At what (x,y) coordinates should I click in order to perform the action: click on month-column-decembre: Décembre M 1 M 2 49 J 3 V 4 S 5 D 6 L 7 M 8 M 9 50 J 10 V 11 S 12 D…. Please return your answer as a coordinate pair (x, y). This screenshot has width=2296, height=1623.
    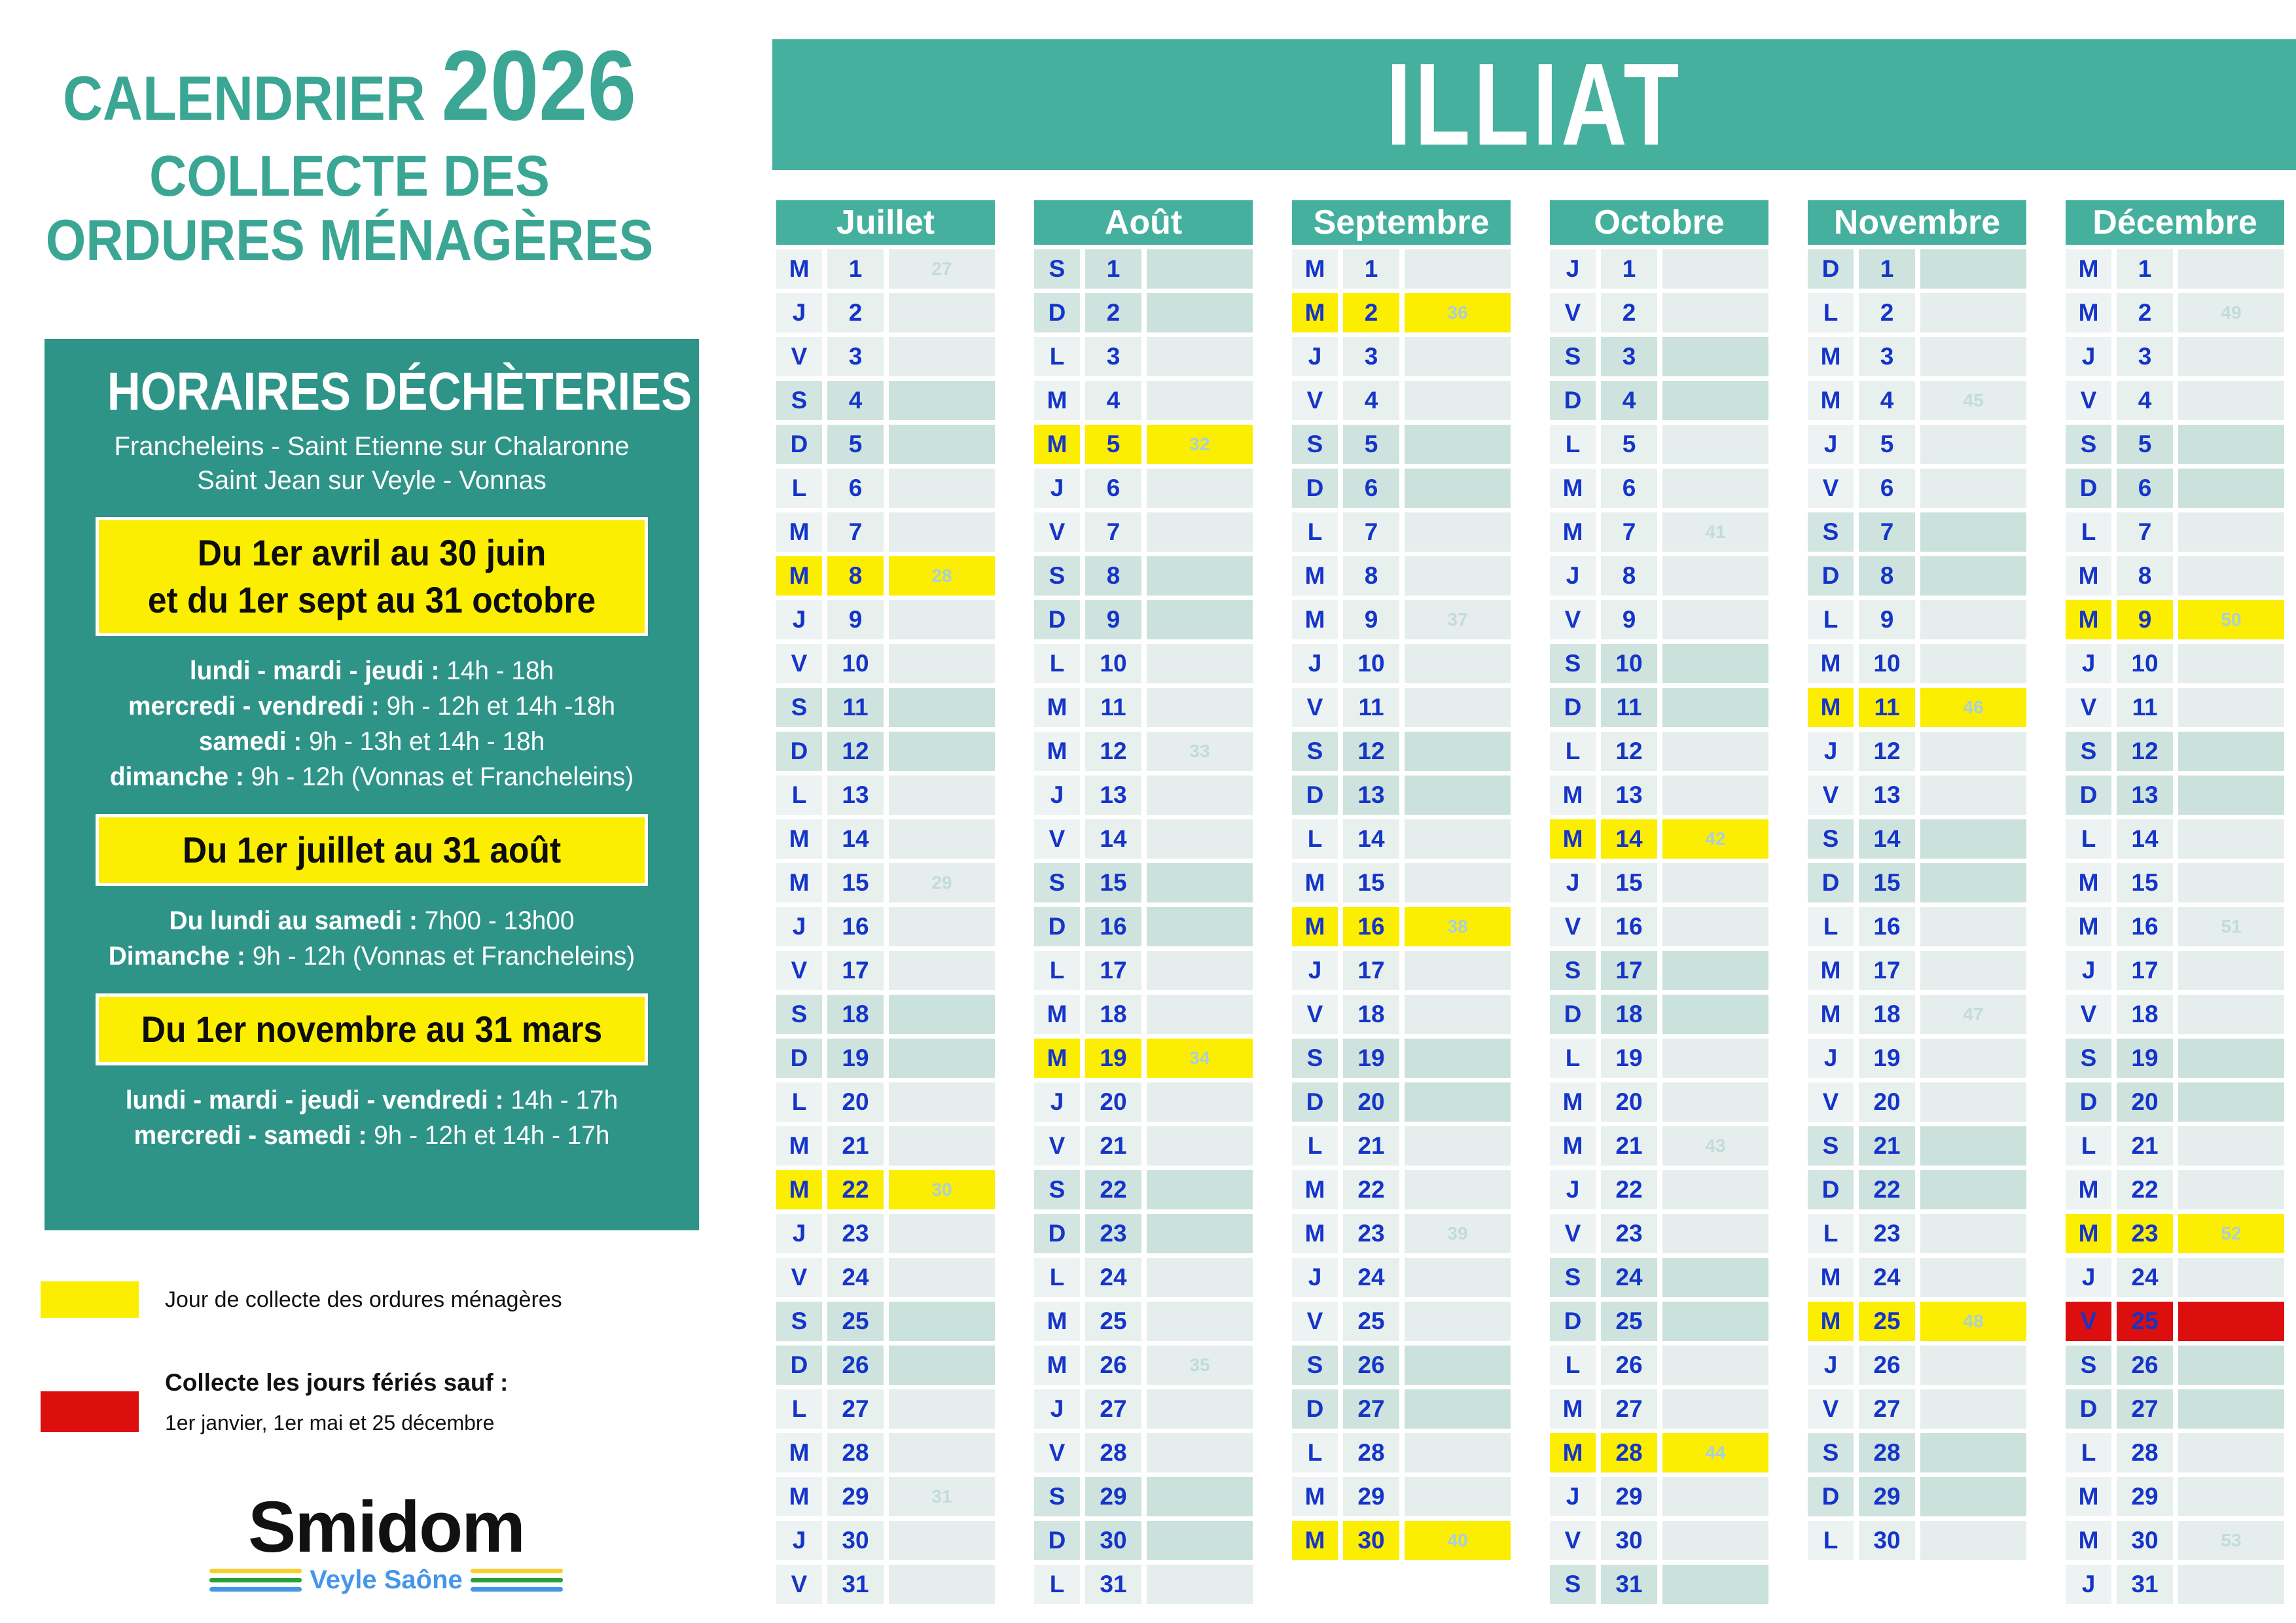
    Looking at the image, I should click on (2175, 904).